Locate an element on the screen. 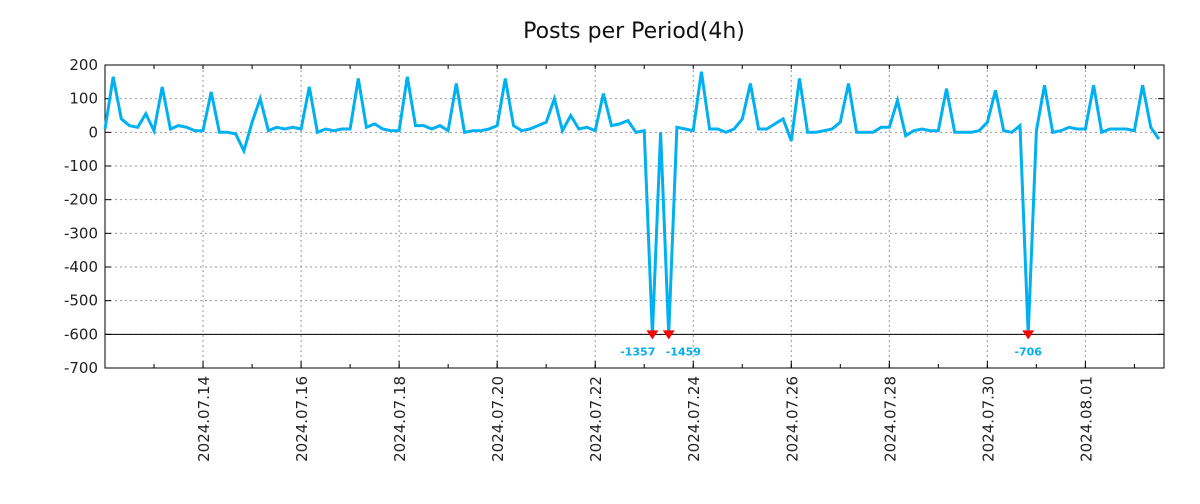  x-tick-label: 2024.07.28 is located at coordinates (890, 419).